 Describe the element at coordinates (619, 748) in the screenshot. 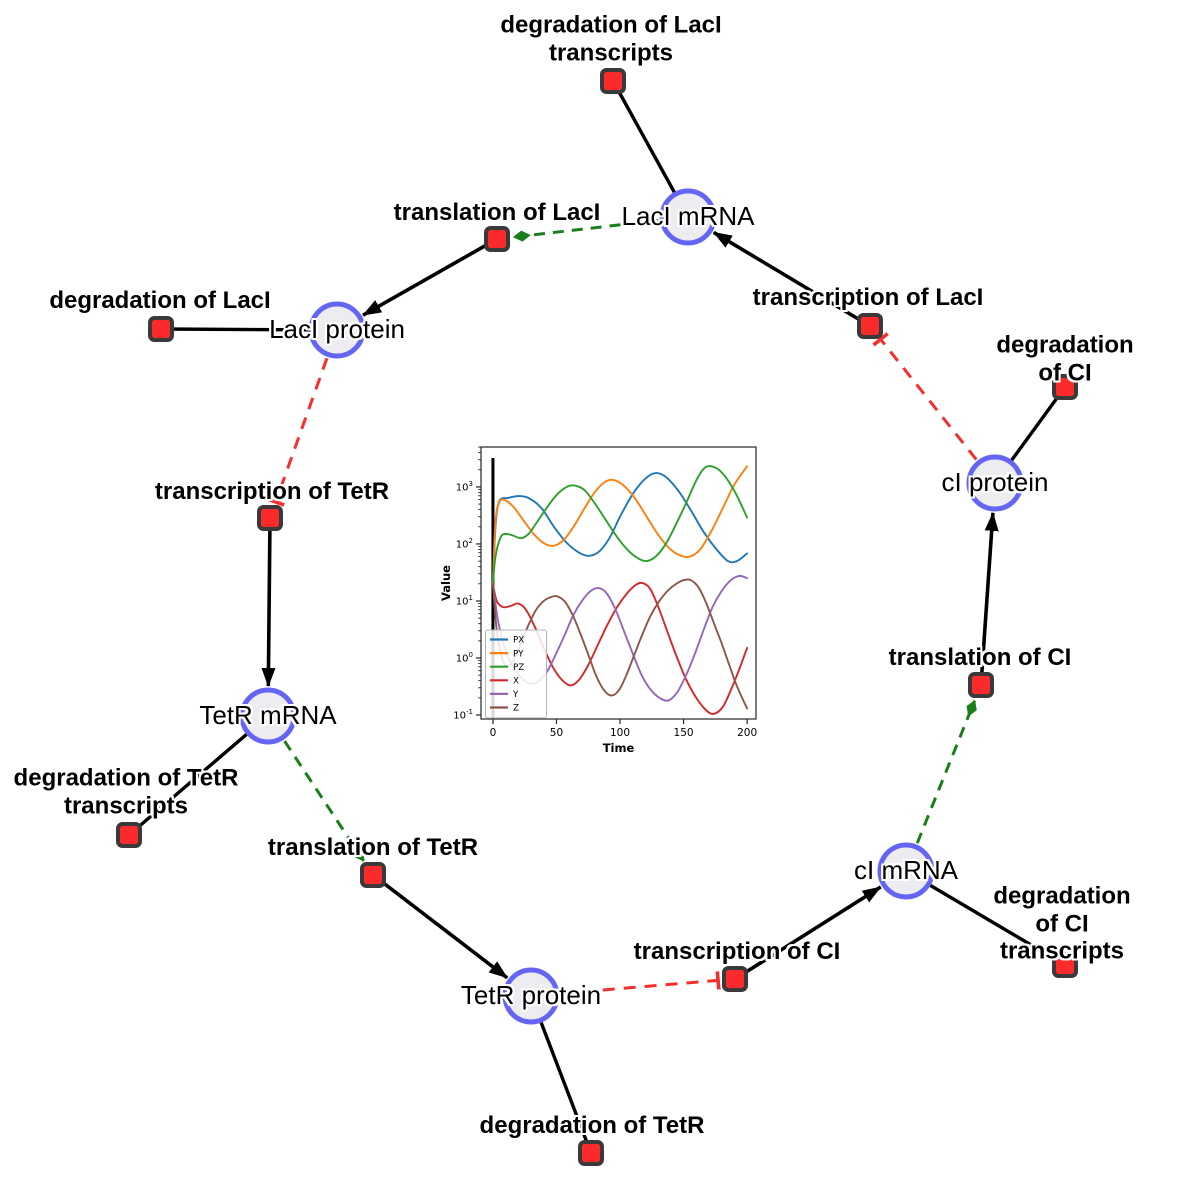

I see `x-axis-label: Time` at that location.